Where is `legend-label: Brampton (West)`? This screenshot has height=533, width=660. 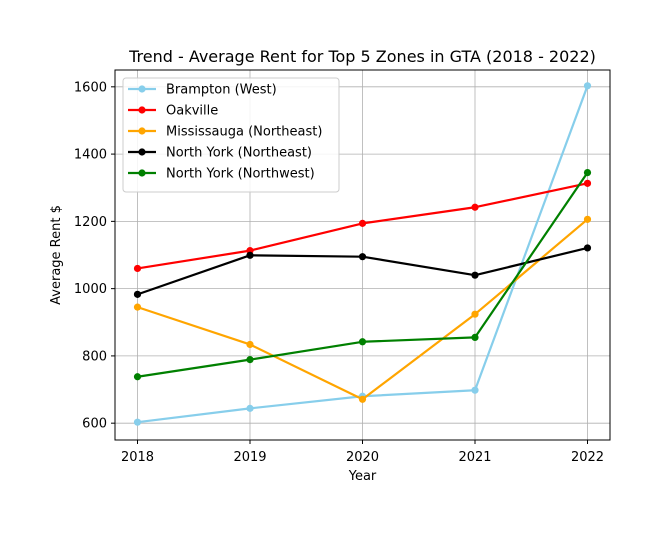 legend-label: Brampton (West) is located at coordinates (221, 90).